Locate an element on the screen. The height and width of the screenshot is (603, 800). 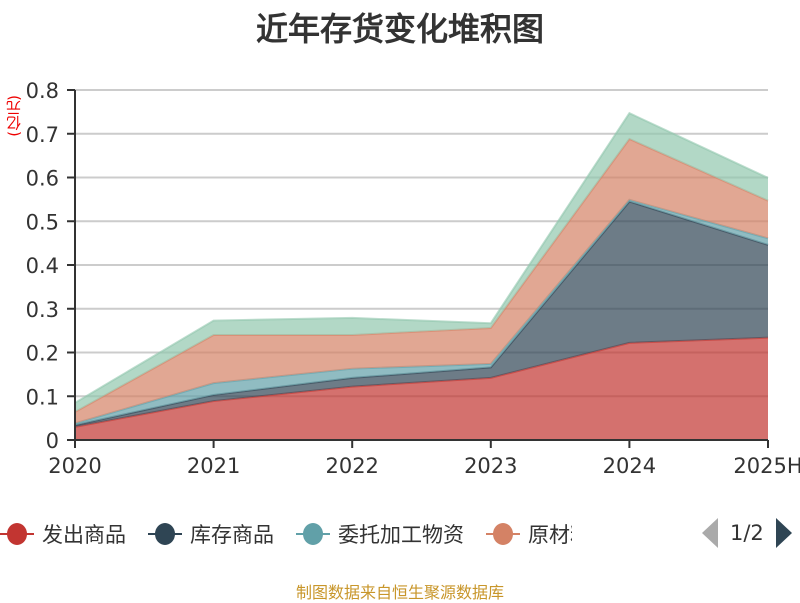
legend-page-indicator: 1/2 is located at coordinates (747, 533).